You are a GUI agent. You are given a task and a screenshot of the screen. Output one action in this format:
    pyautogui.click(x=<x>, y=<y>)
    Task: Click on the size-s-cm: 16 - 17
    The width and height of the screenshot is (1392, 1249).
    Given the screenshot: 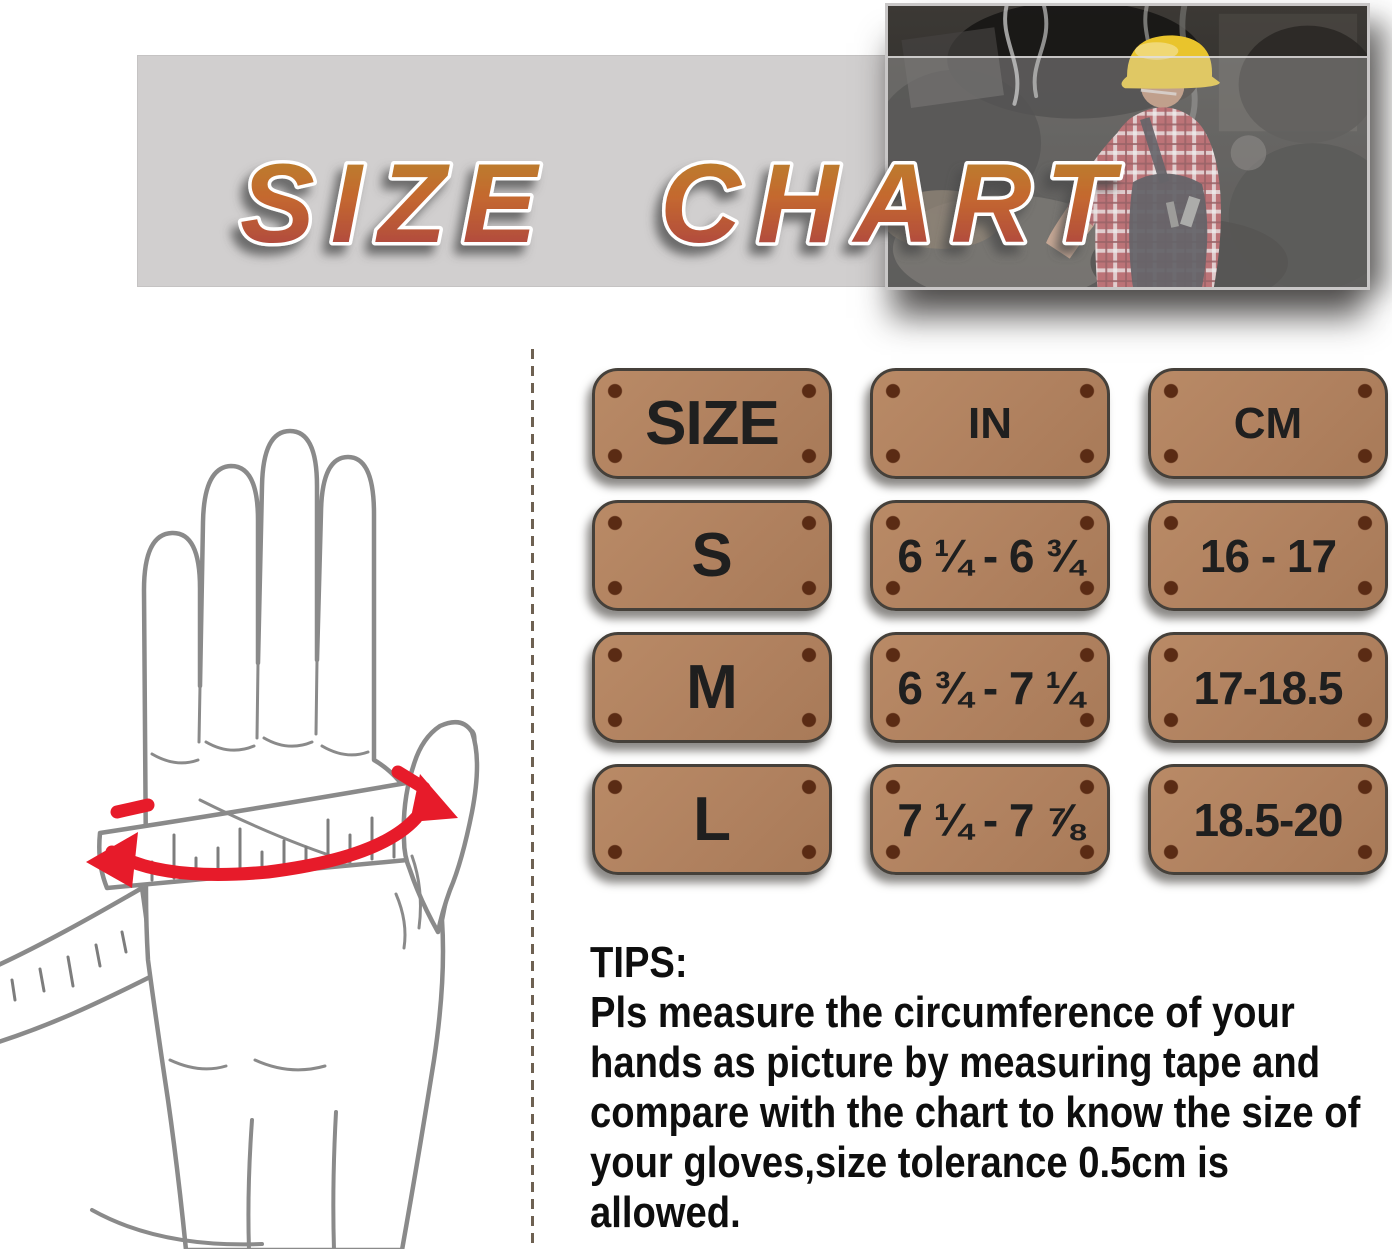 What is the action you would take?
    pyautogui.click(x=1268, y=555)
    